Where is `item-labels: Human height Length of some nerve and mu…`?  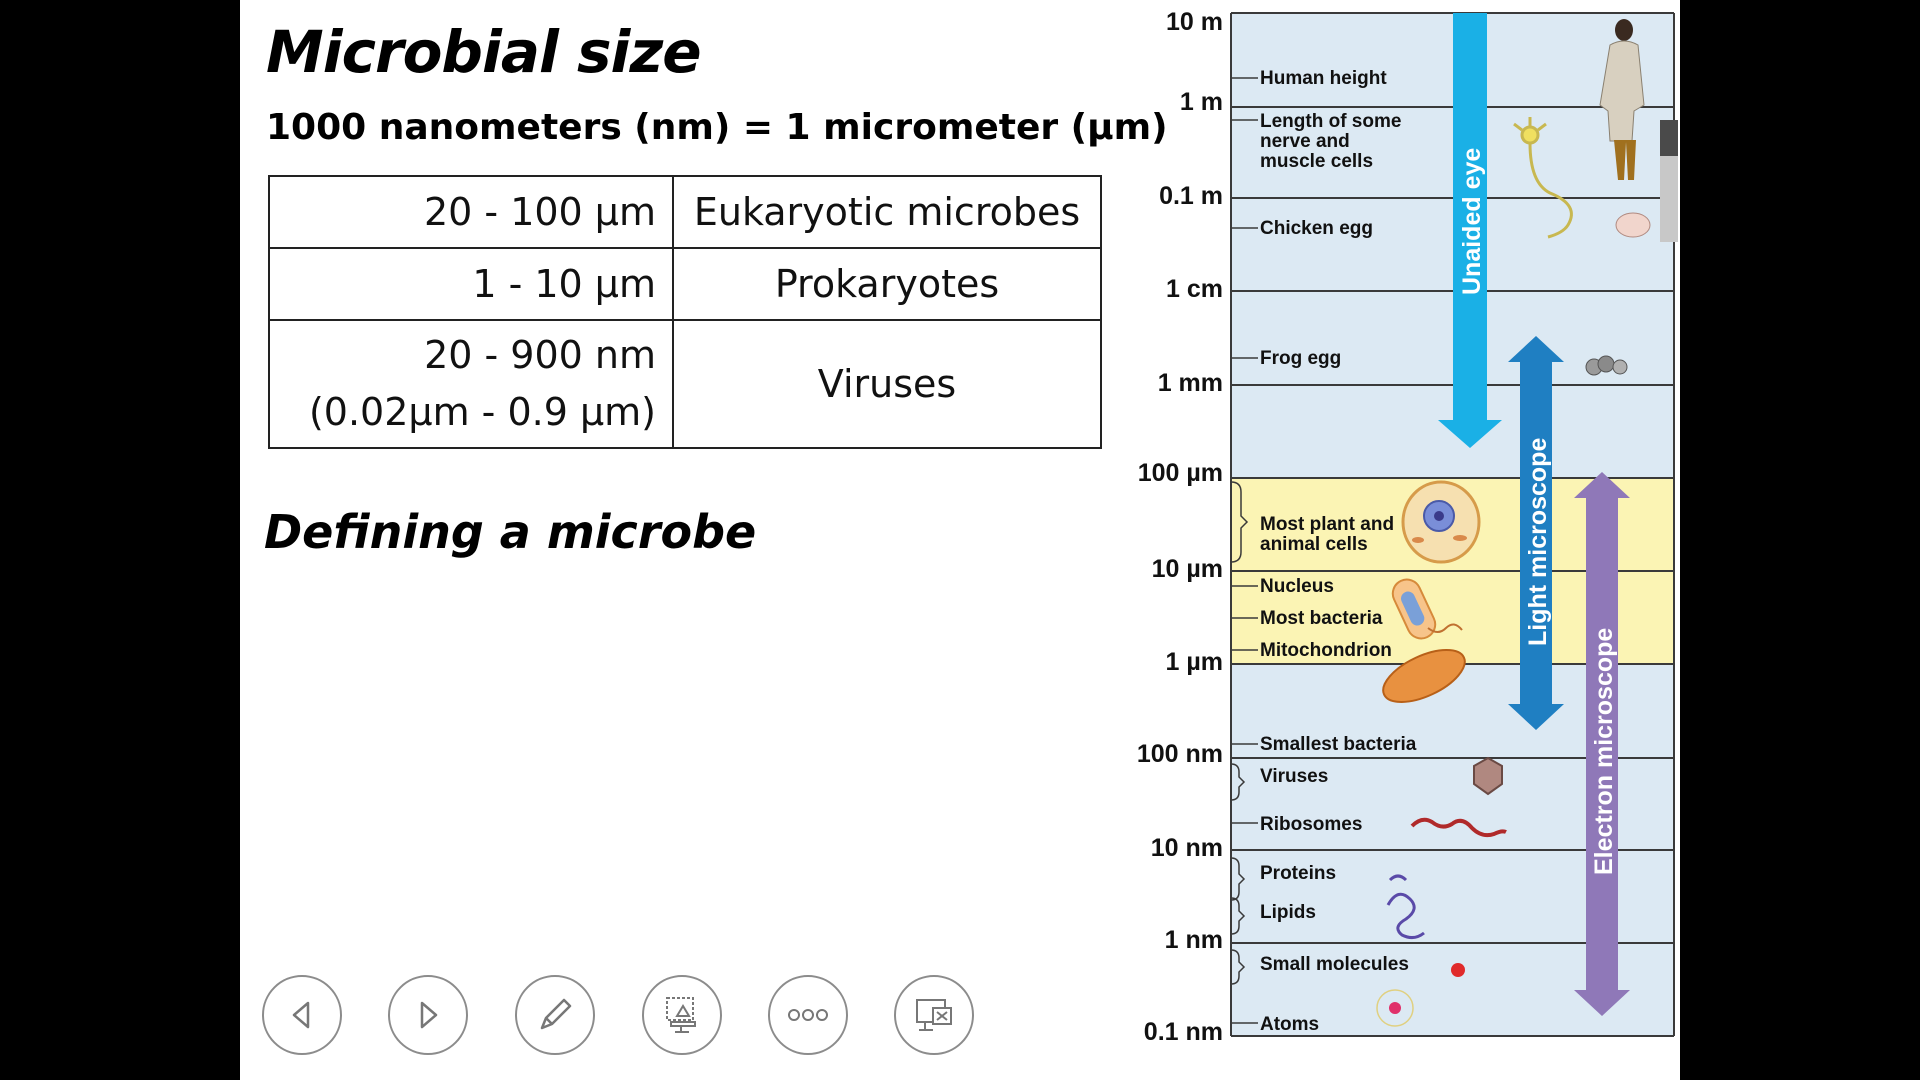 item-labels: Human height Length of some nerve and mu… is located at coordinates (1338, 551).